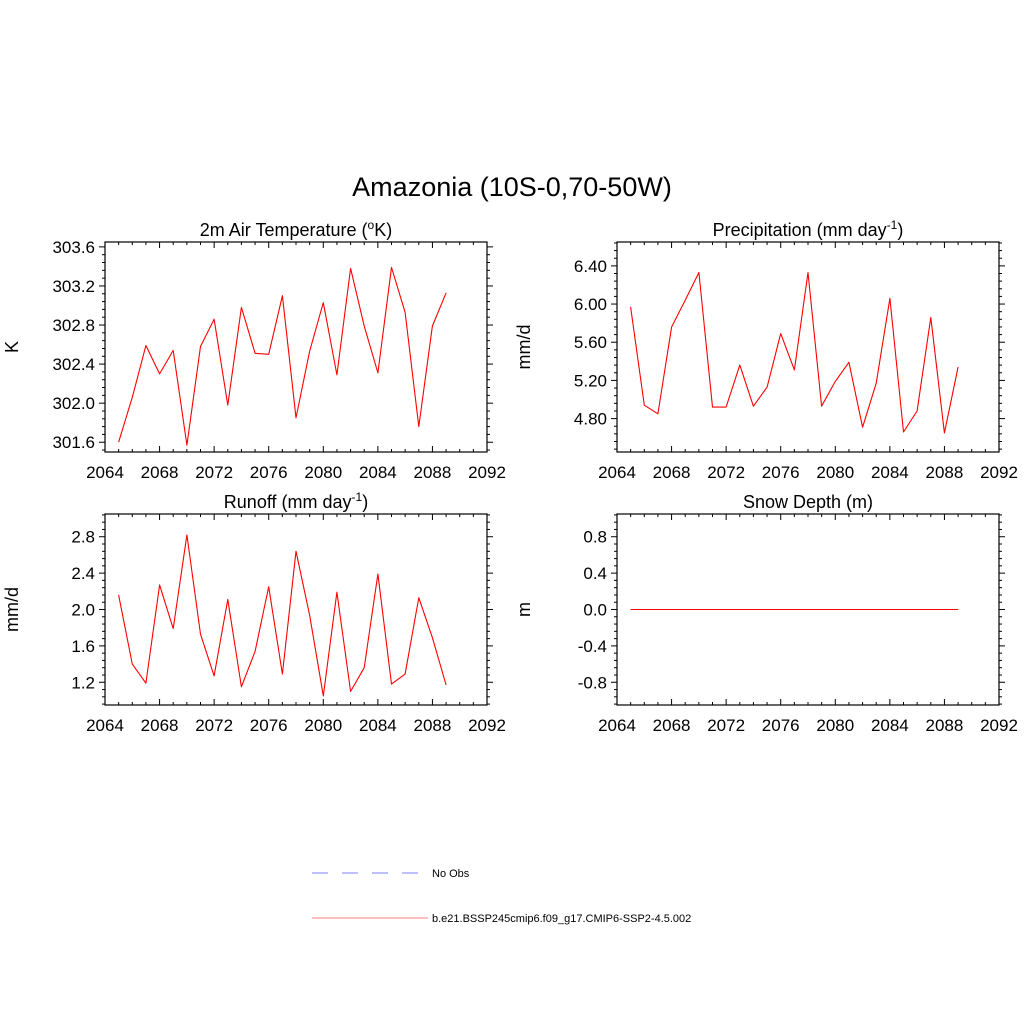 This screenshot has width=1024, height=1024. I want to click on y-tick-label: 6.00, so click(590, 304).